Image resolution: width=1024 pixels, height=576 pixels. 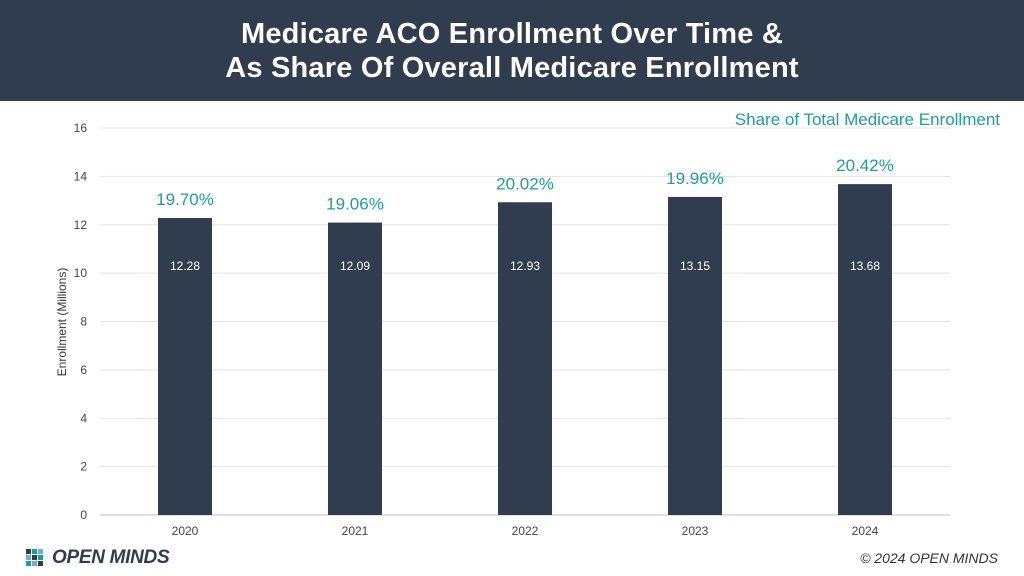 What do you see at coordinates (62, 322) in the screenshot?
I see `y-axis-label: Enrollment (Millions)` at bounding box center [62, 322].